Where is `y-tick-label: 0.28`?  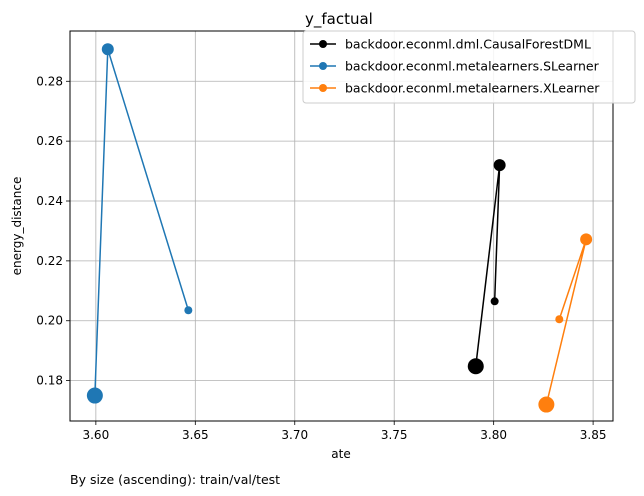 y-tick-label: 0.28 is located at coordinates (49, 81).